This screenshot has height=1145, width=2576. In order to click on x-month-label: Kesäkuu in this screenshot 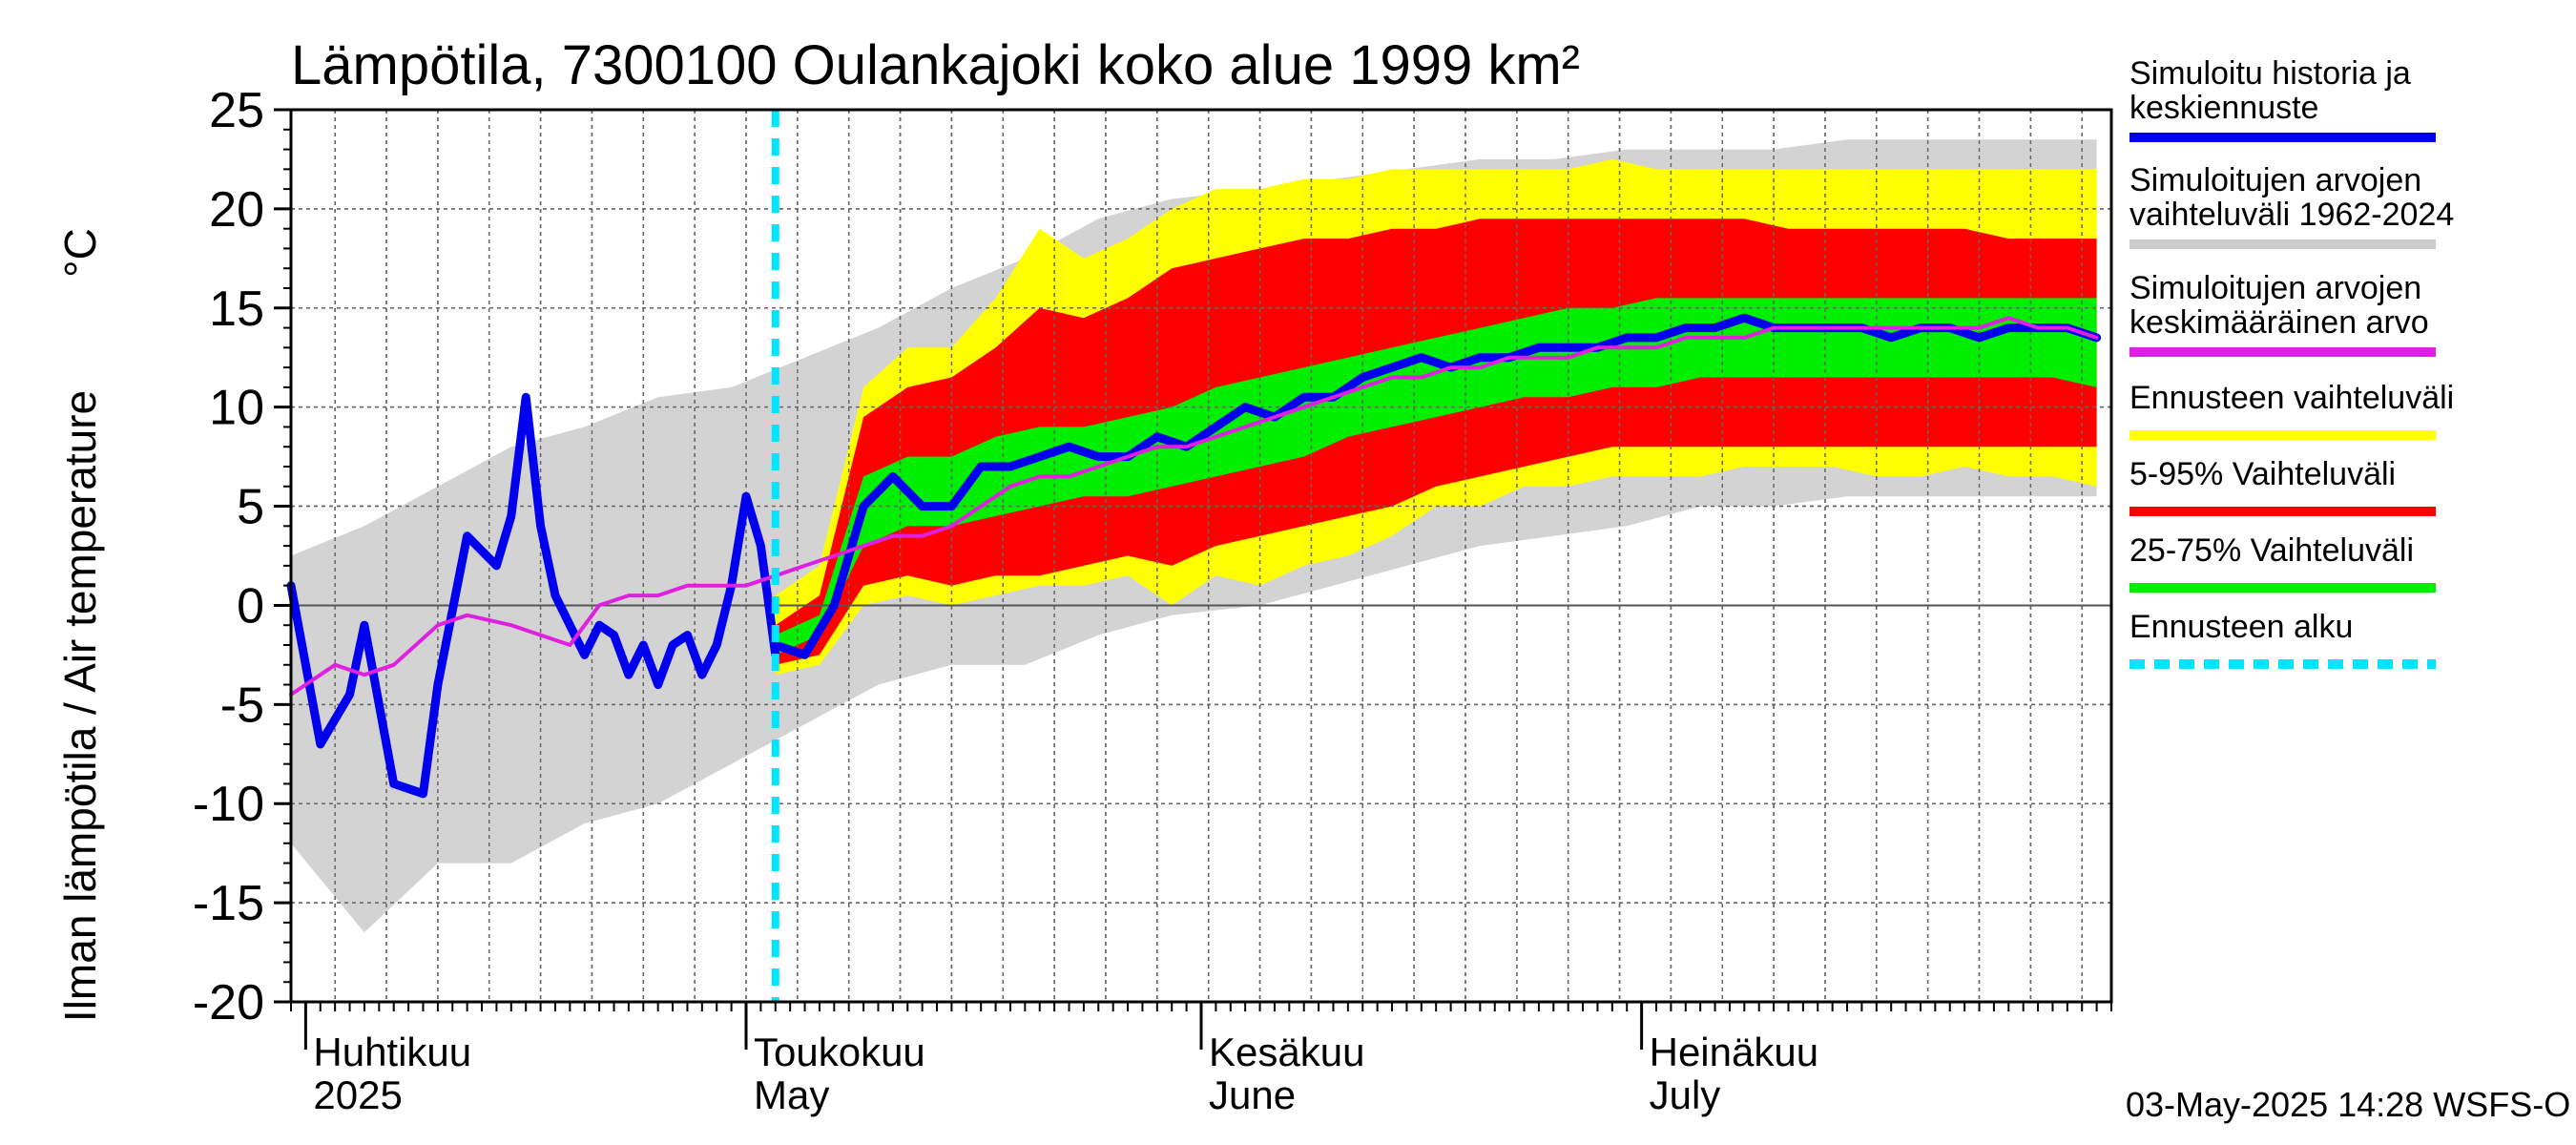, I will do `click(1286, 1052)`.